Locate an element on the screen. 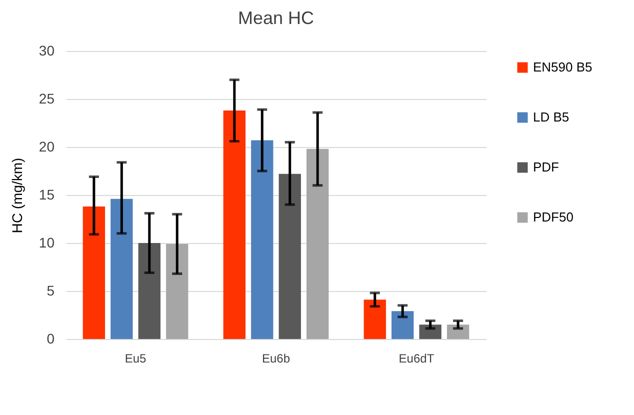 The height and width of the screenshot is (415, 634). legend-label: PDF is located at coordinates (546, 167).